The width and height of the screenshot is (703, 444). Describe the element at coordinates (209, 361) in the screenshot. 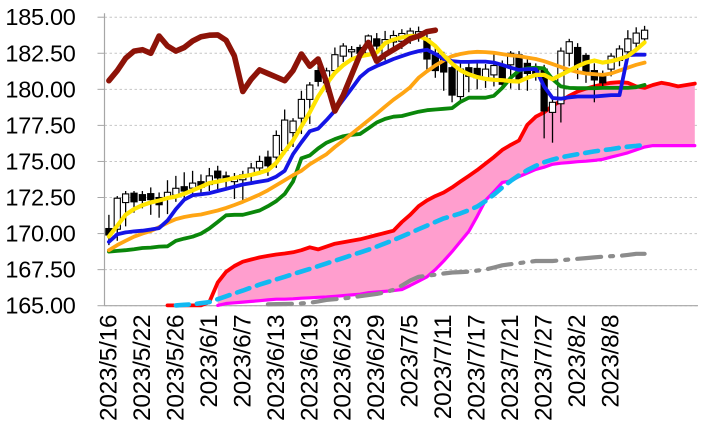

I see `x-tick-label: 2023/6/1` at that location.